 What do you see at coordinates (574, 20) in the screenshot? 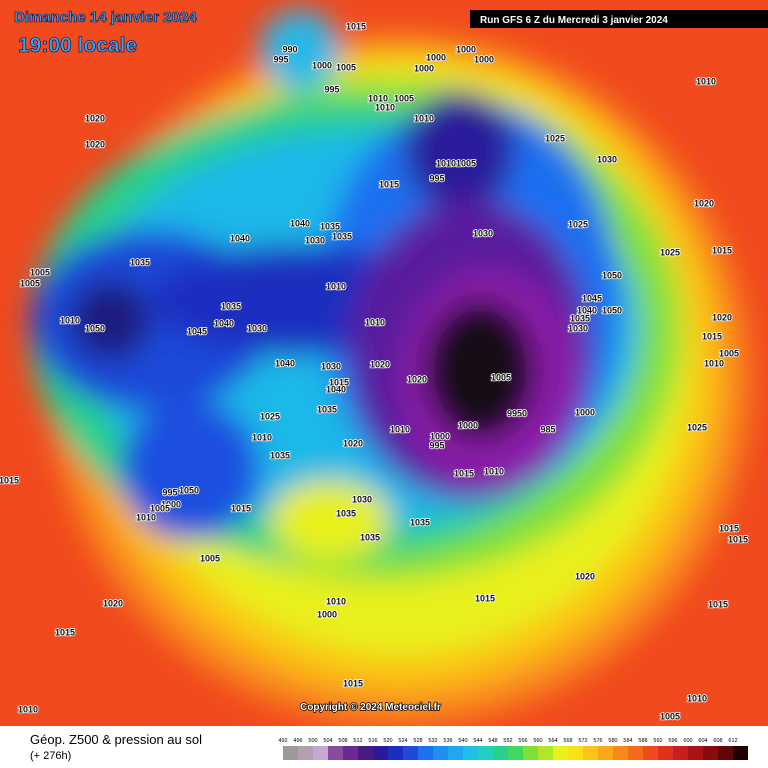
I see `run-info: Run GFS 6 Z du Mercredi 3 janvier 2024` at bounding box center [574, 20].